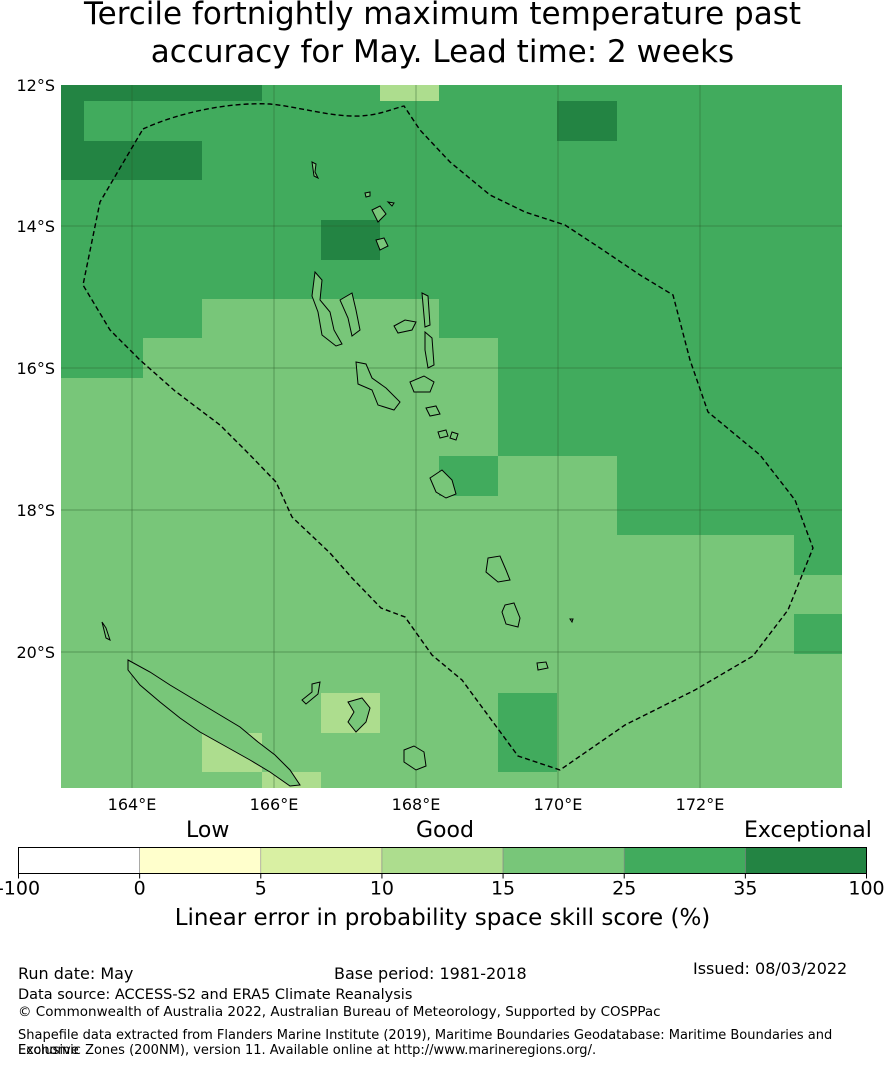 The height and width of the screenshot is (1065, 885). What do you see at coordinates (808, 830) in the screenshot?
I see `category-exceptional: Exceptional` at bounding box center [808, 830].